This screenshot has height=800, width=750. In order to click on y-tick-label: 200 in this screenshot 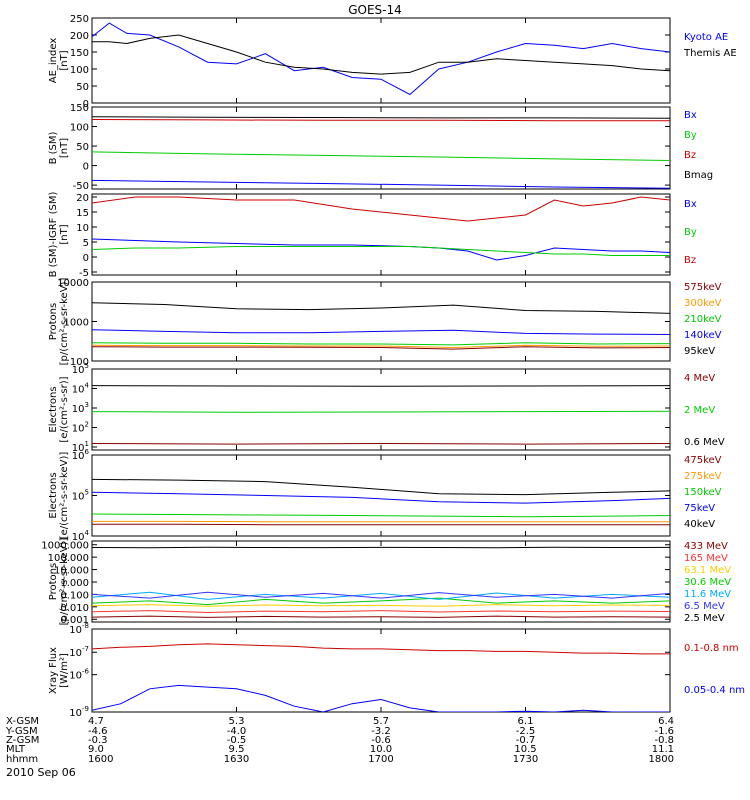, I will do `click(79, 36)`.